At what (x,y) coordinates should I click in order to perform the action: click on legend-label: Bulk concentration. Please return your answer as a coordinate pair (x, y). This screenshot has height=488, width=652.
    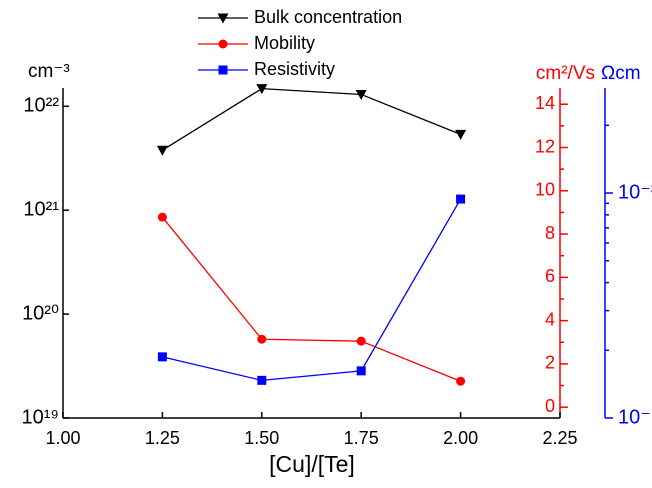
    Looking at the image, I should click on (328, 17).